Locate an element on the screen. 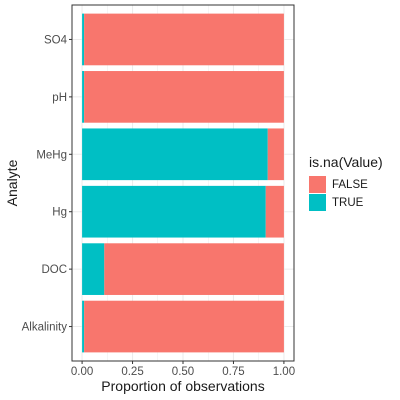  bar-alkalinity-false is located at coordinates (184, 327).